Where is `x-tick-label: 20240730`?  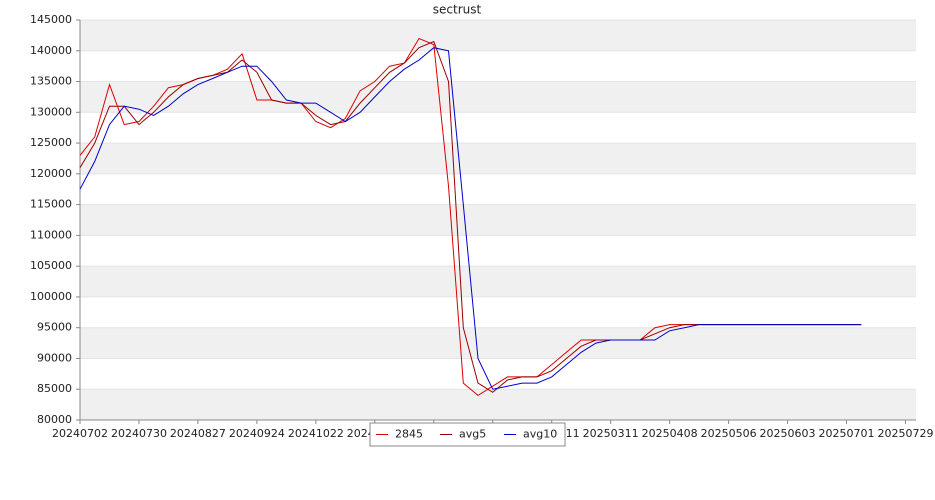 x-tick-label: 20240730 is located at coordinates (139, 433).